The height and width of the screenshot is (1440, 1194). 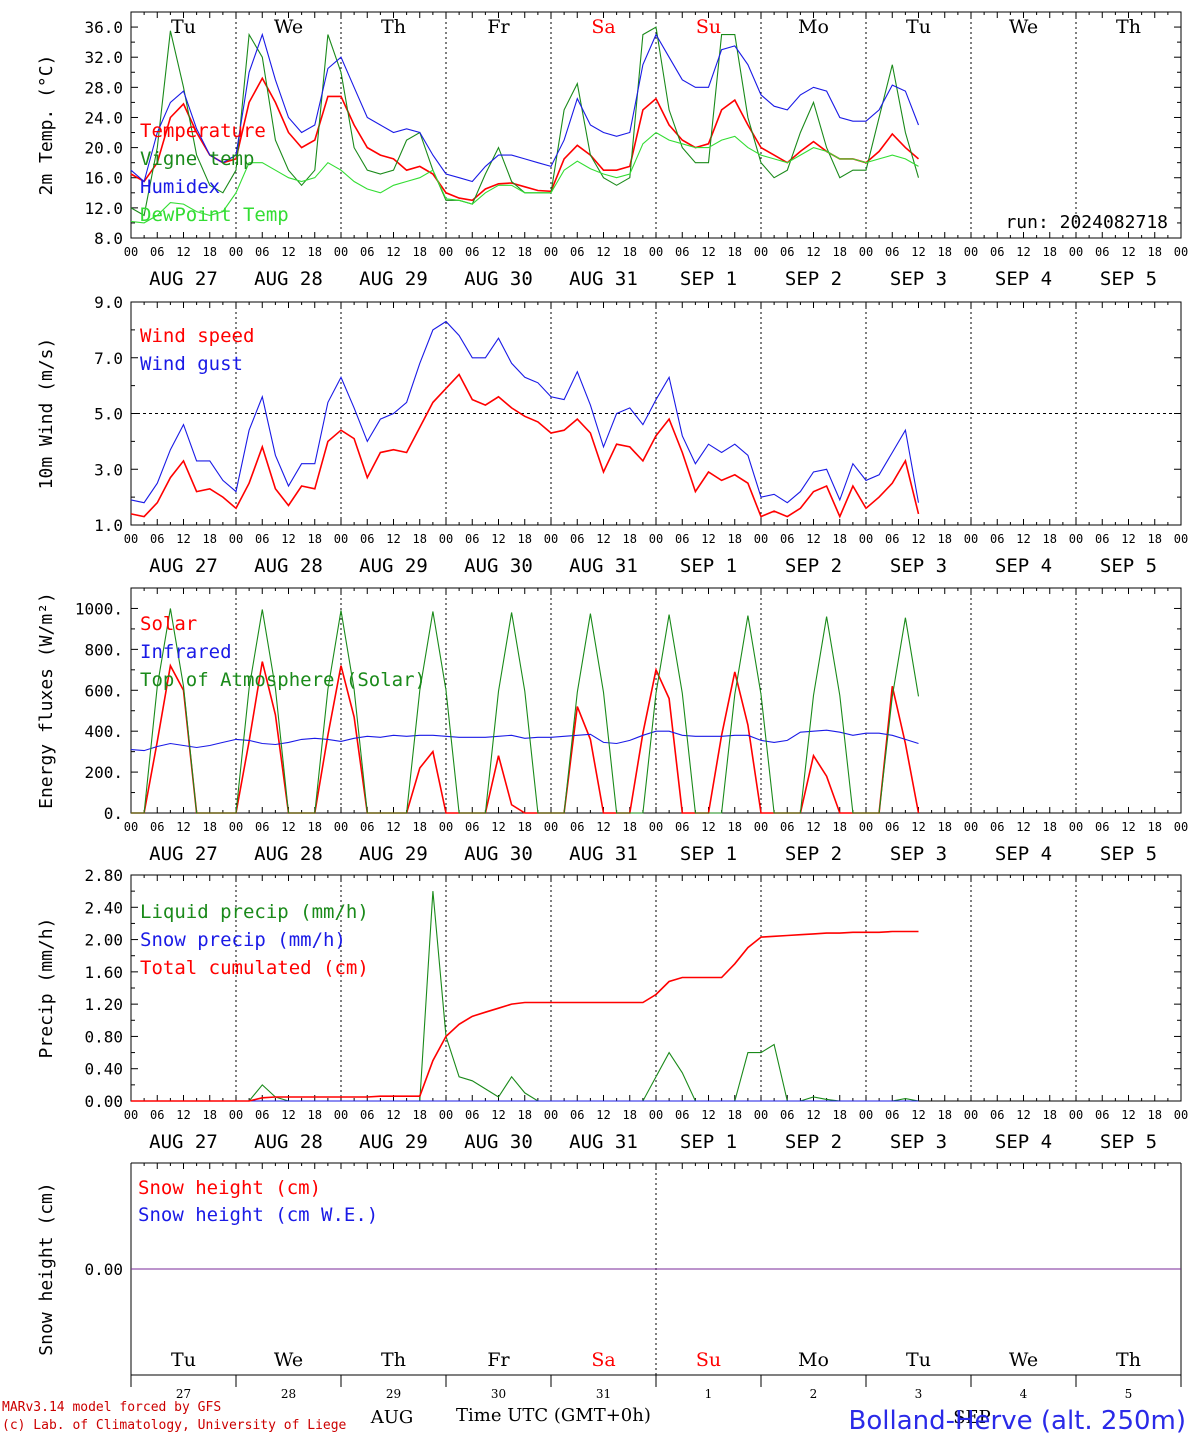 What do you see at coordinates (103, 772) in the screenshot?
I see `y-tick-label: 200.` at bounding box center [103, 772].